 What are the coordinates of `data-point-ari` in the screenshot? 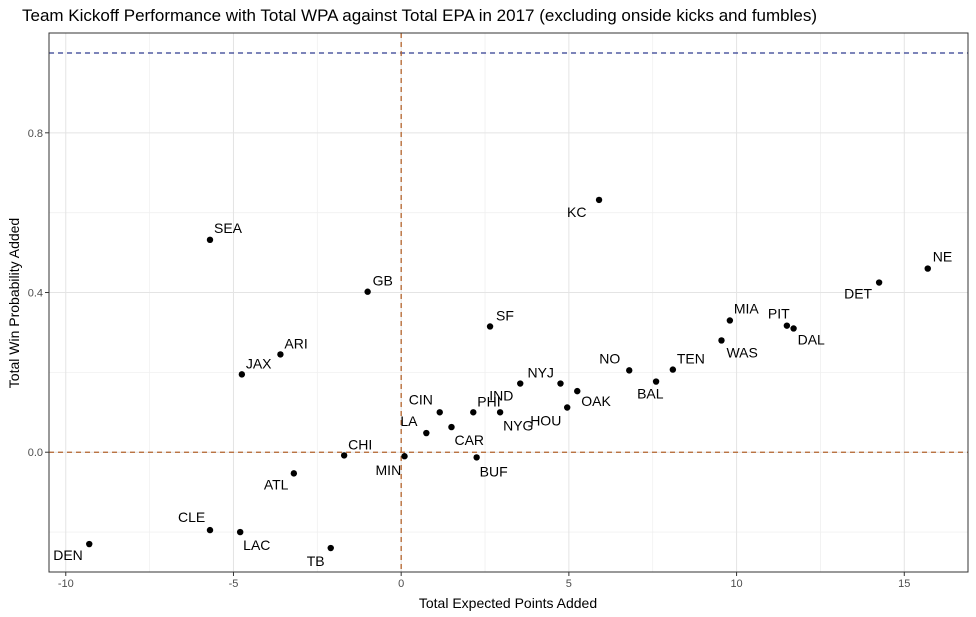 It's located at (280, 354).